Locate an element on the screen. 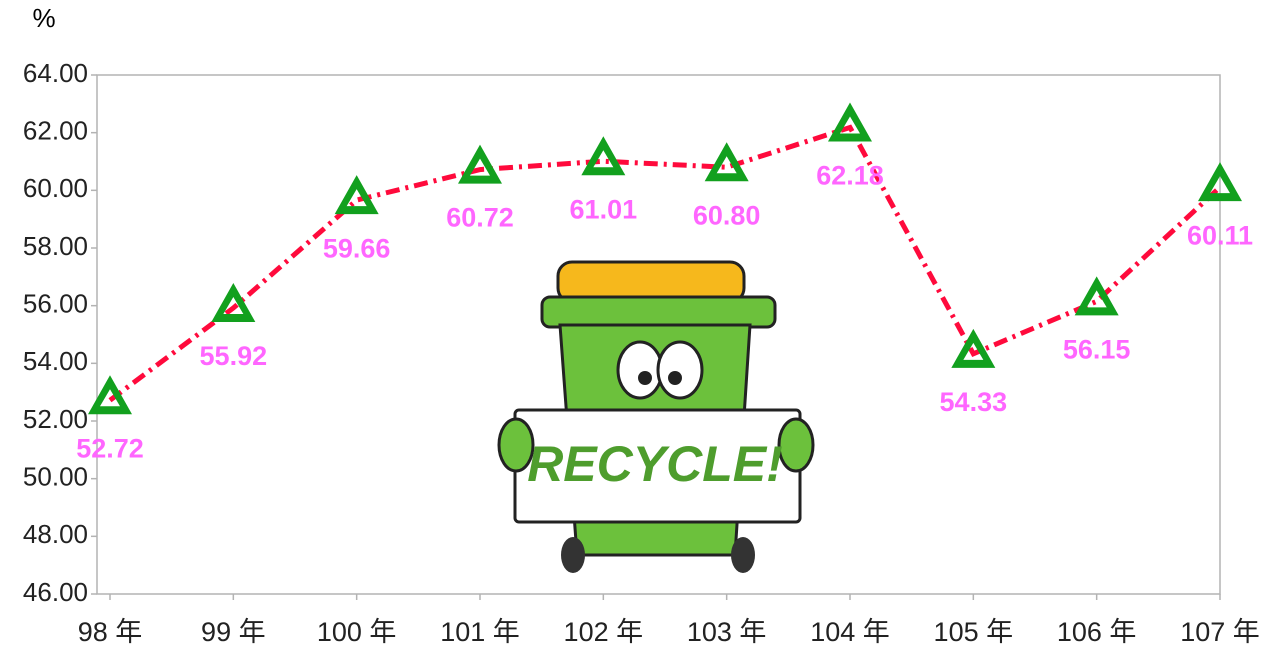 This screenshot has height=653, width=1278. data-label: 60.11 is located at coordinates (1220, 235).